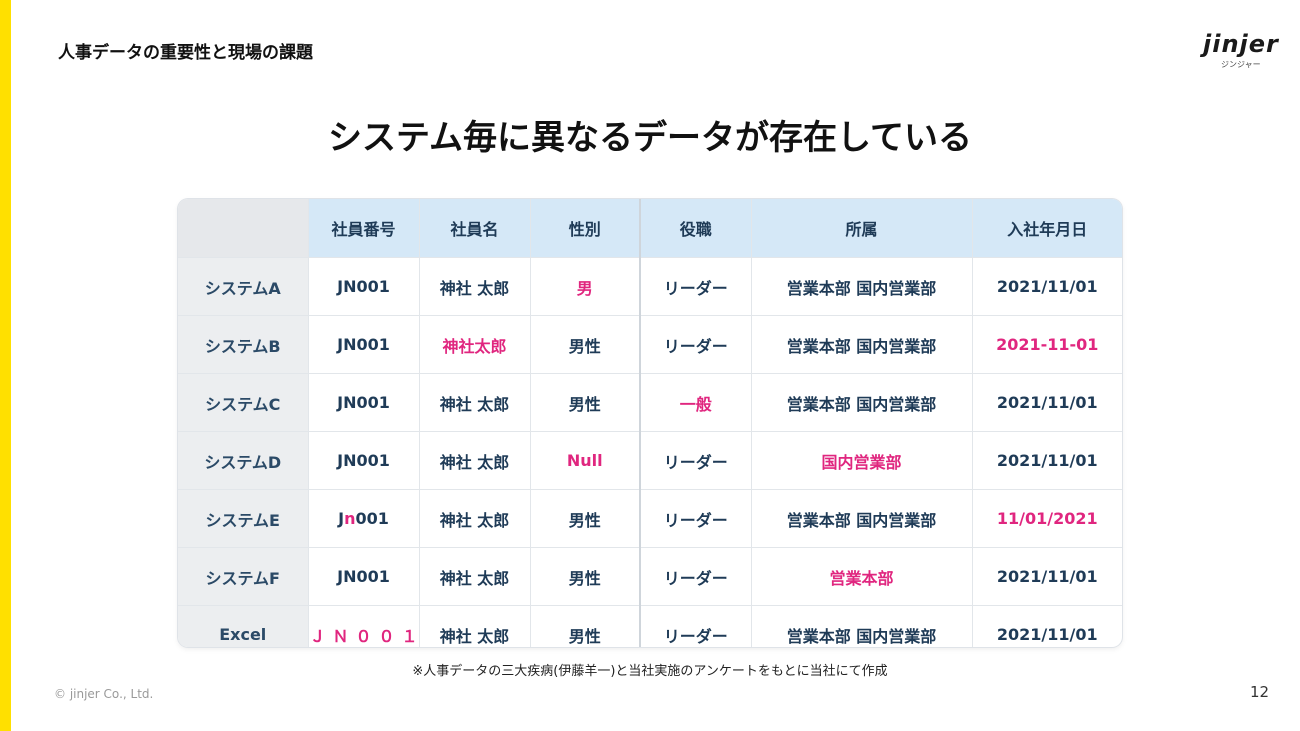  I want to click on row-header: システムE, so click(243, 518).